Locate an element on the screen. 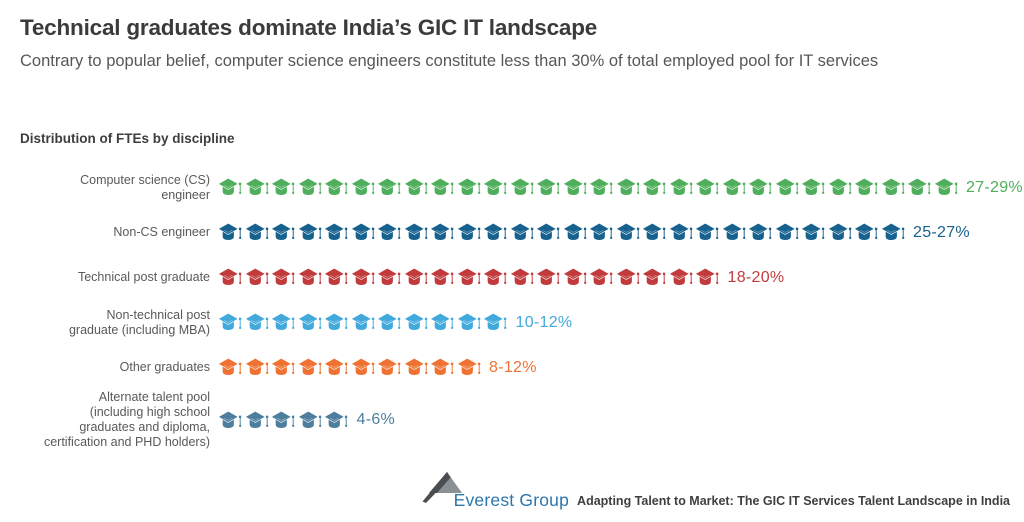 The image size is (1024, 522). everest-group-logo-icon is located at coordinates (445, 490).